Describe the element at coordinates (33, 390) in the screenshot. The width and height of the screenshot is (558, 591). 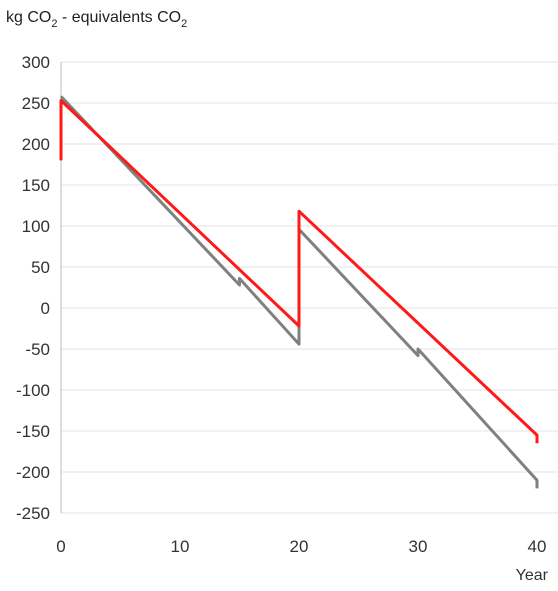
I see `y-tick-label: -100` at that location.